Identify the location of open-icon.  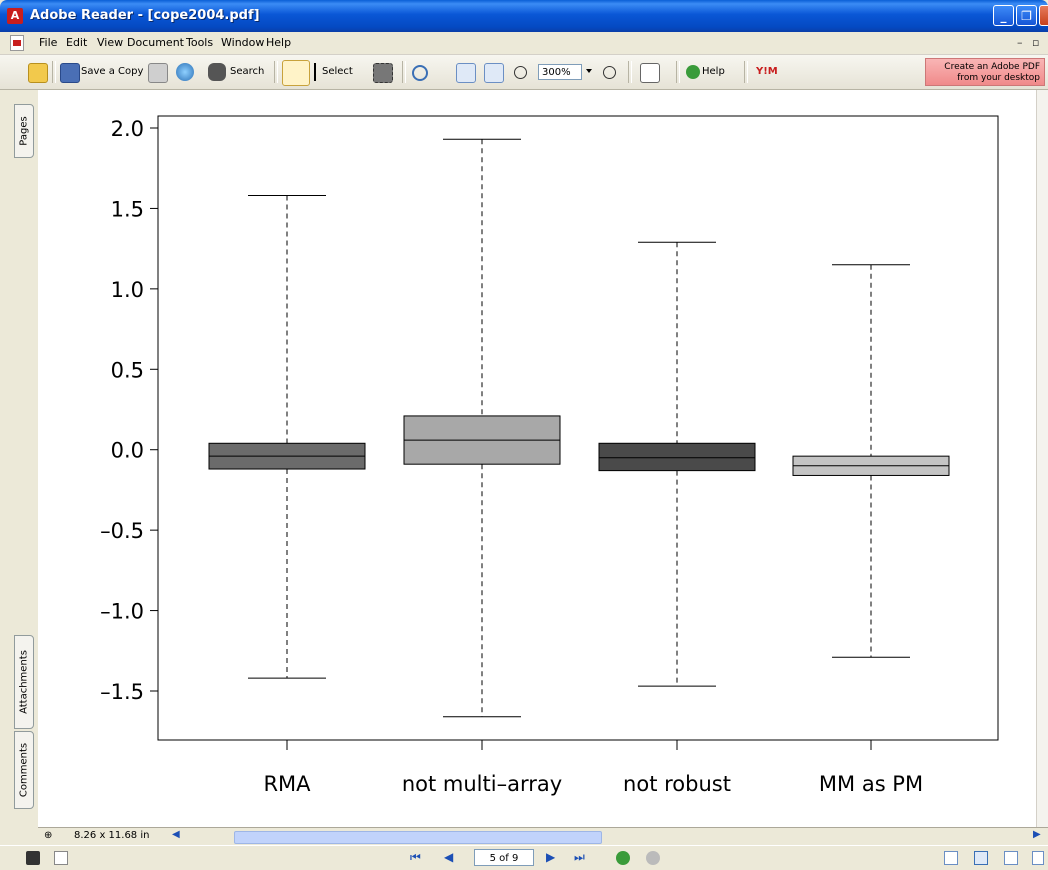
(38, 73).